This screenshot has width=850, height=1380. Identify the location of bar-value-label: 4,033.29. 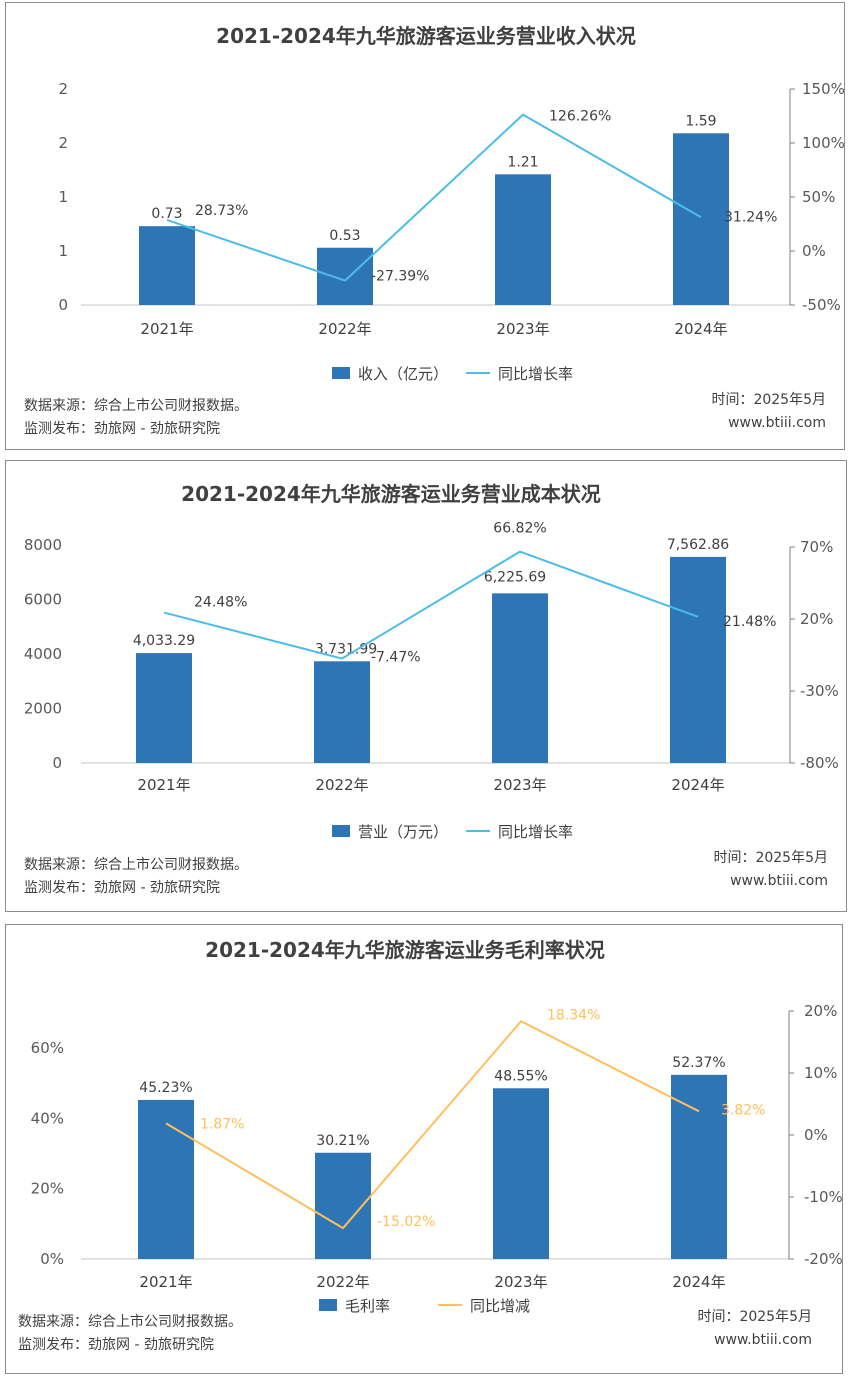
(164, 641).